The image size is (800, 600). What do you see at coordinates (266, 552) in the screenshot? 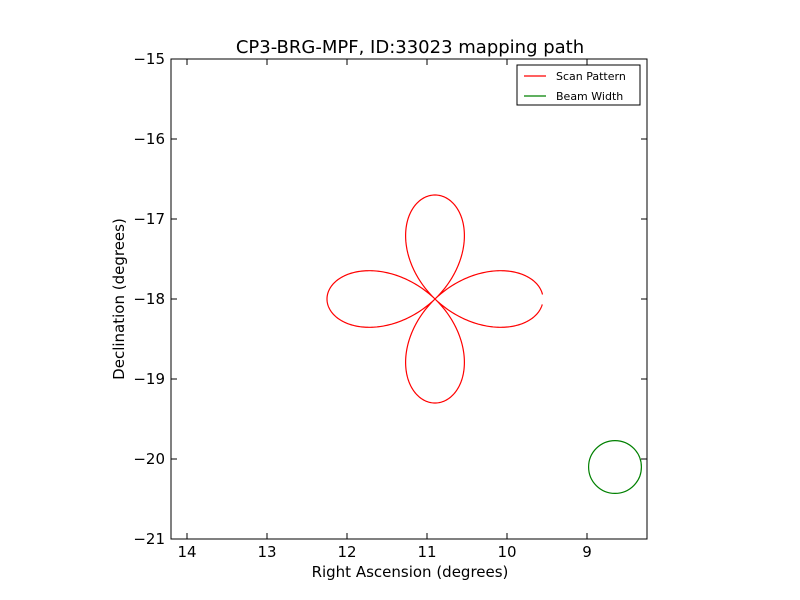
I see `x-tick-label: 13` at bounding box center [266, 552].